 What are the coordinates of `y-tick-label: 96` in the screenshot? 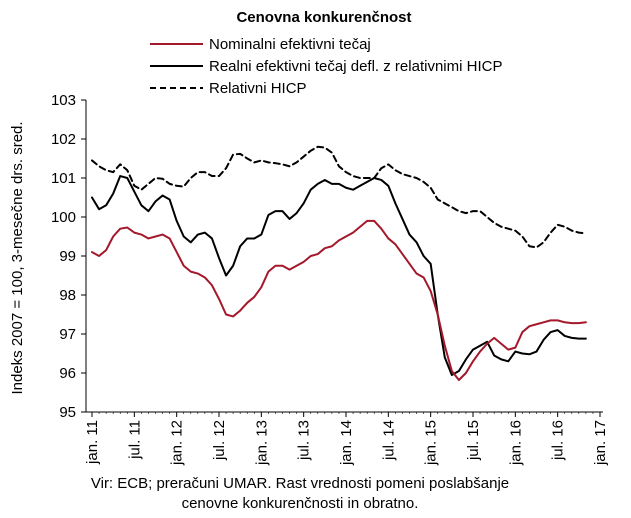 It's located at (67, 373).